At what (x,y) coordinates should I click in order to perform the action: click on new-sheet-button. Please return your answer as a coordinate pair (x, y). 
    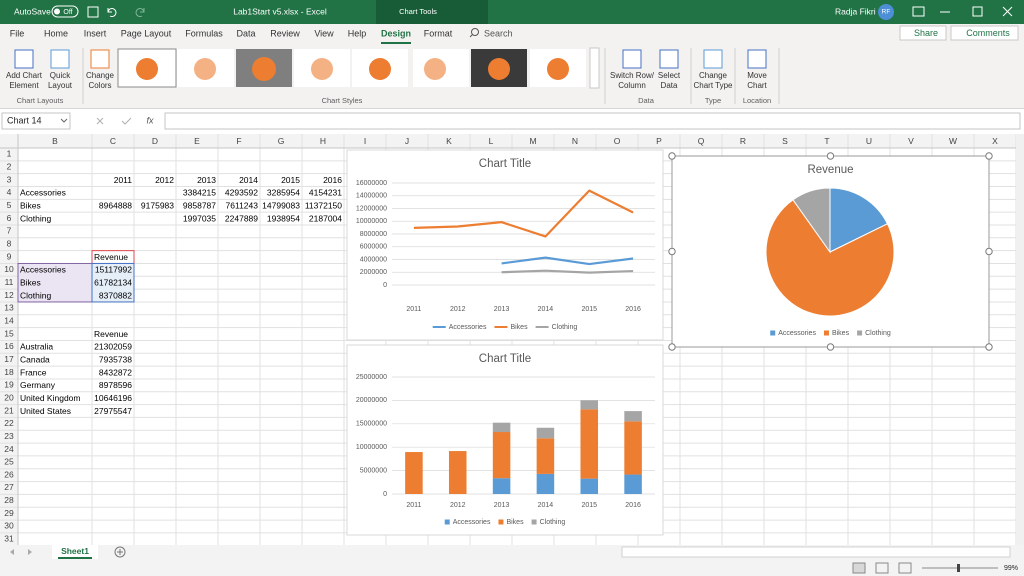
    Looking at the image, I should click on (120, 552).